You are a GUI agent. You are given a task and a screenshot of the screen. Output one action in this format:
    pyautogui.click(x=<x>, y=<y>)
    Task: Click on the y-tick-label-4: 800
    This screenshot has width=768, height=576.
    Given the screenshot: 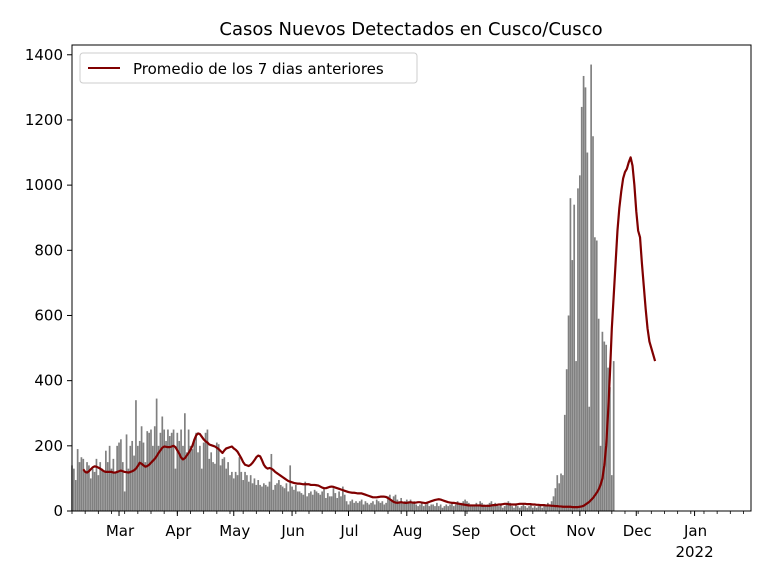 What is the action you would take?
    pyautogui.click(x=48, y=250)
    